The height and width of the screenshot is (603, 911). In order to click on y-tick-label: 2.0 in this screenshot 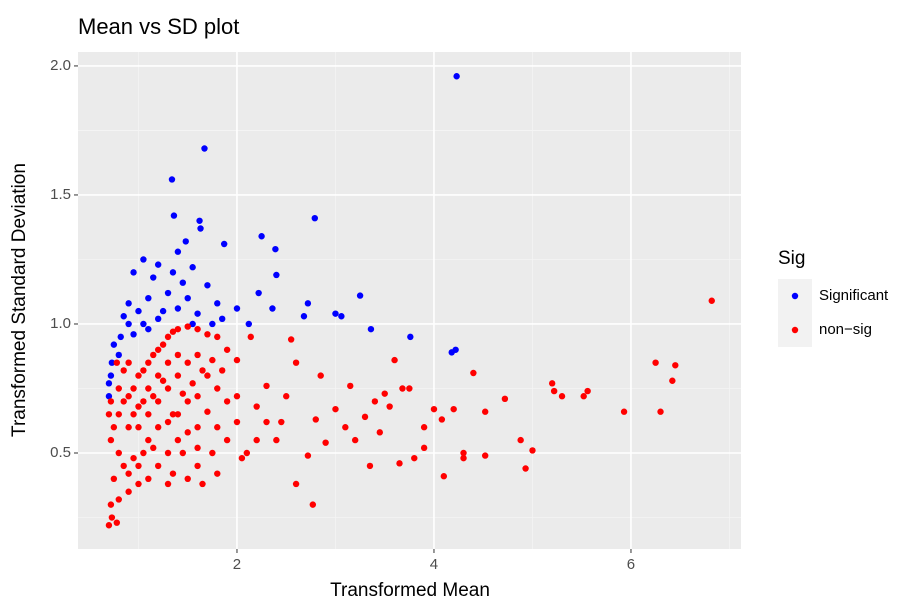, I will do `click(60, 65)`.